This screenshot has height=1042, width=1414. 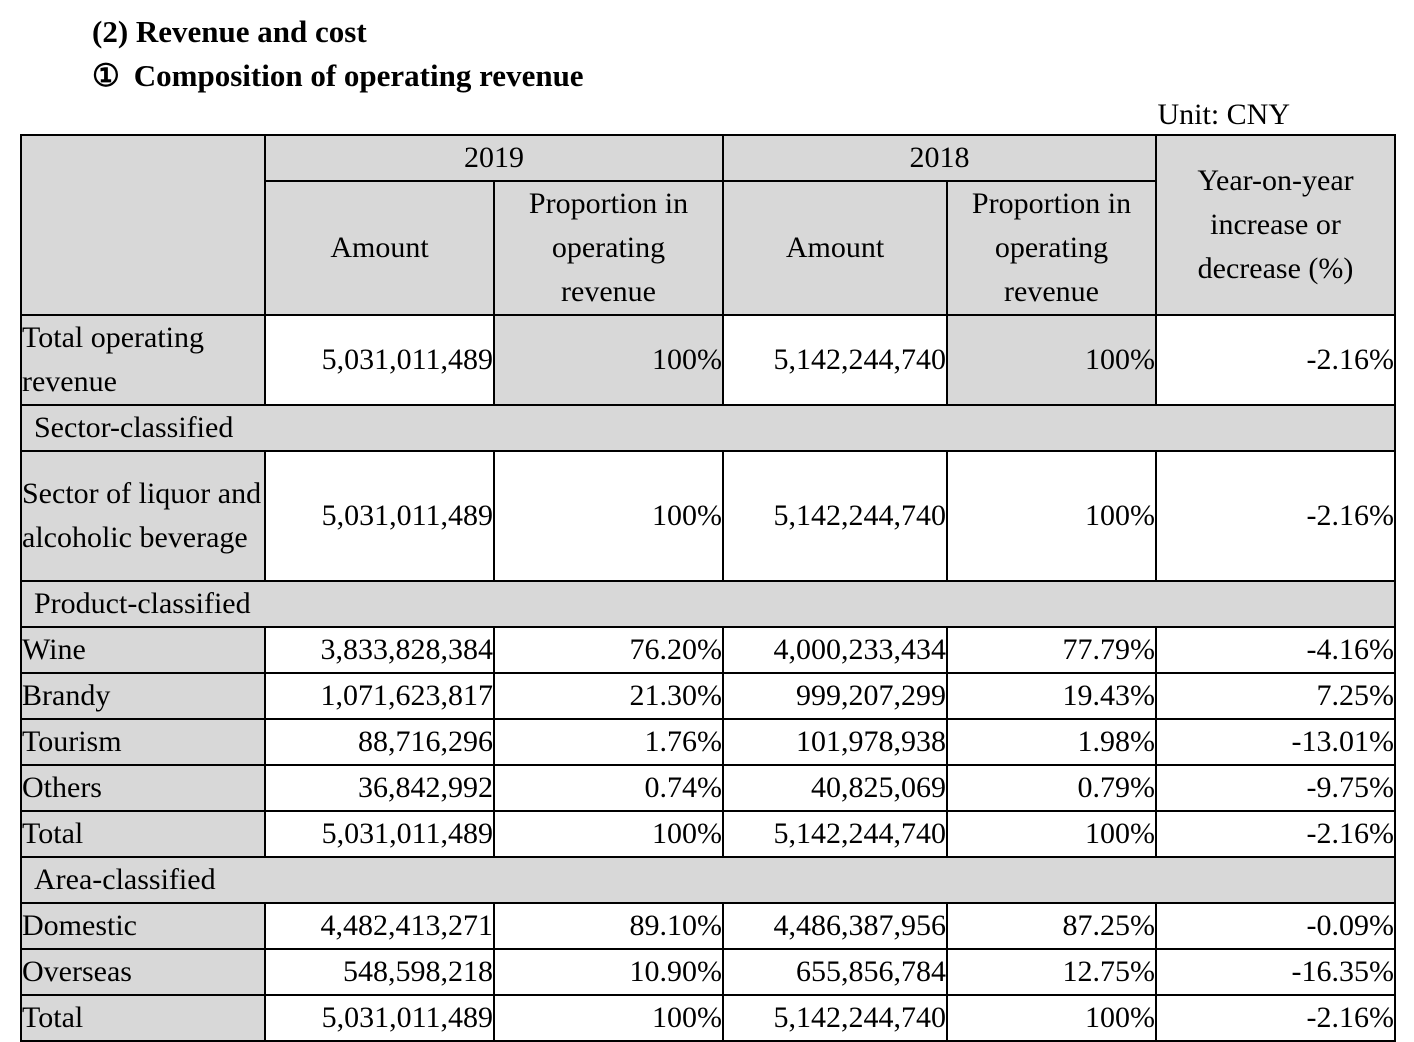 I want to click on cell-proportion-2018: 1.98%, so click(x=1051, y=742).